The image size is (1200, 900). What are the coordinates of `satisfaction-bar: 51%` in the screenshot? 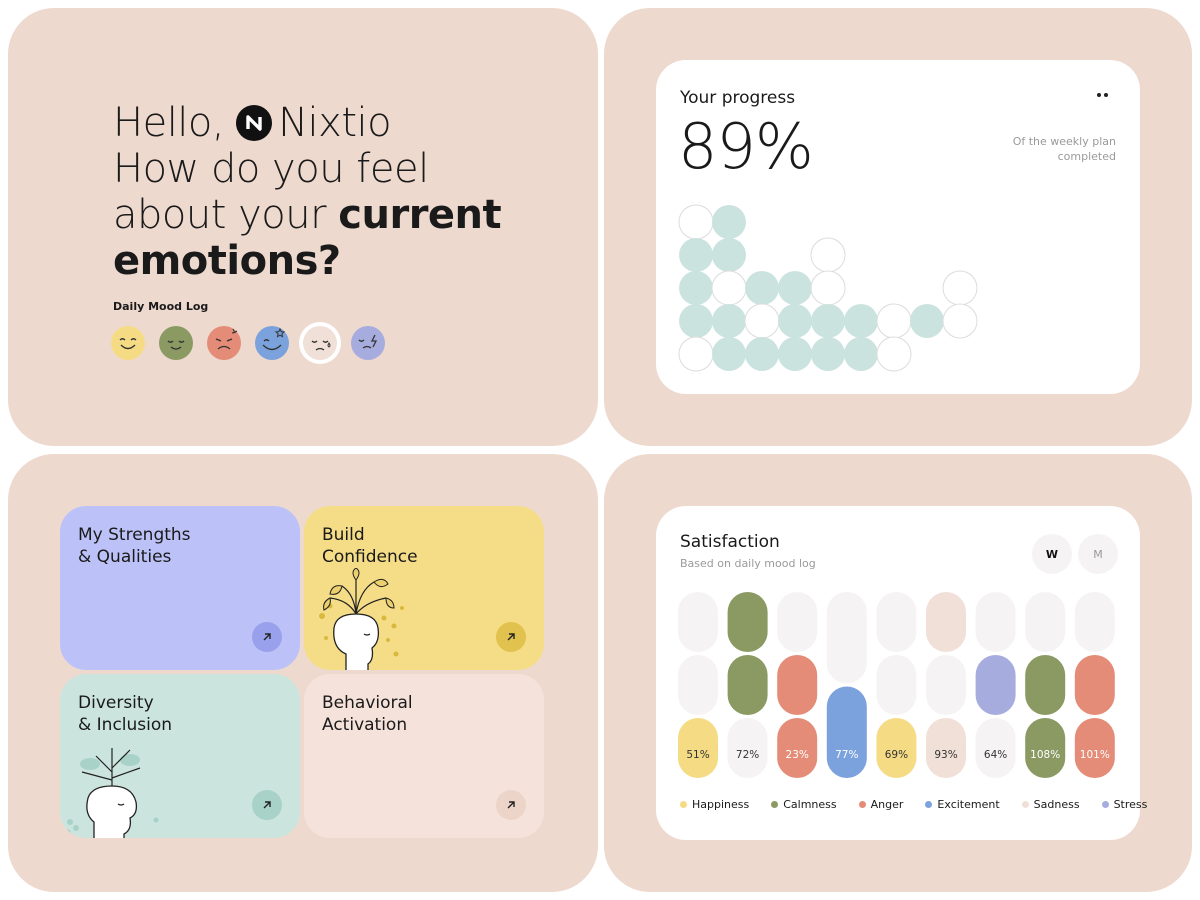 It's located at (698, 685).